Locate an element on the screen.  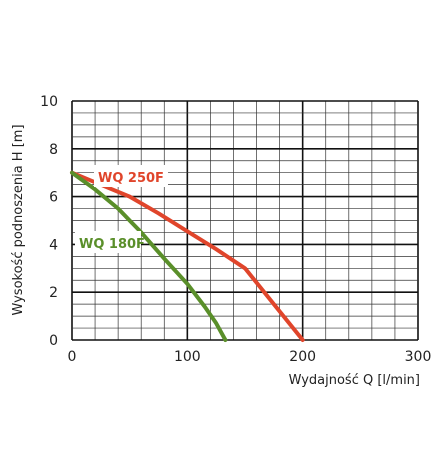
x-tick-label: 200 is located at coordinates (302, 357).